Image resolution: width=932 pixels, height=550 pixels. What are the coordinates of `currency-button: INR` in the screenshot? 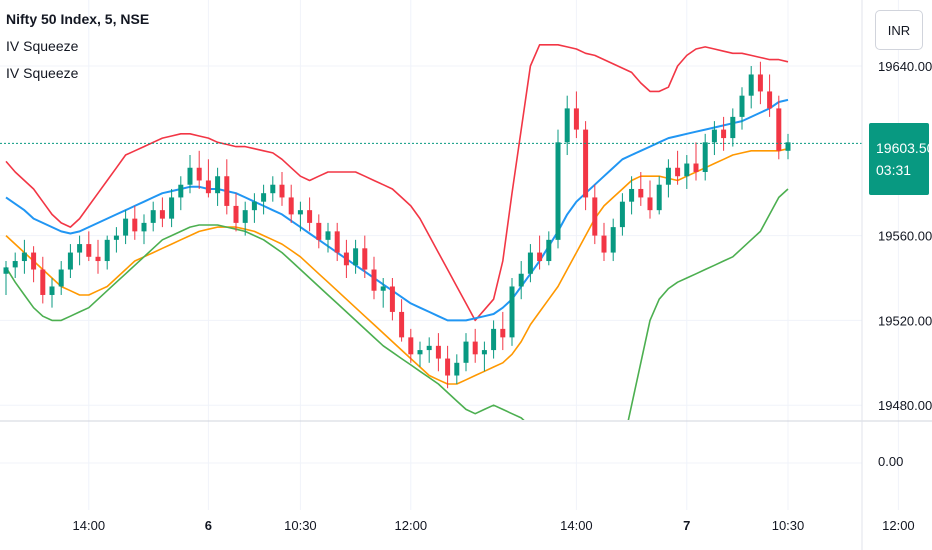 It's located at (899, 30).